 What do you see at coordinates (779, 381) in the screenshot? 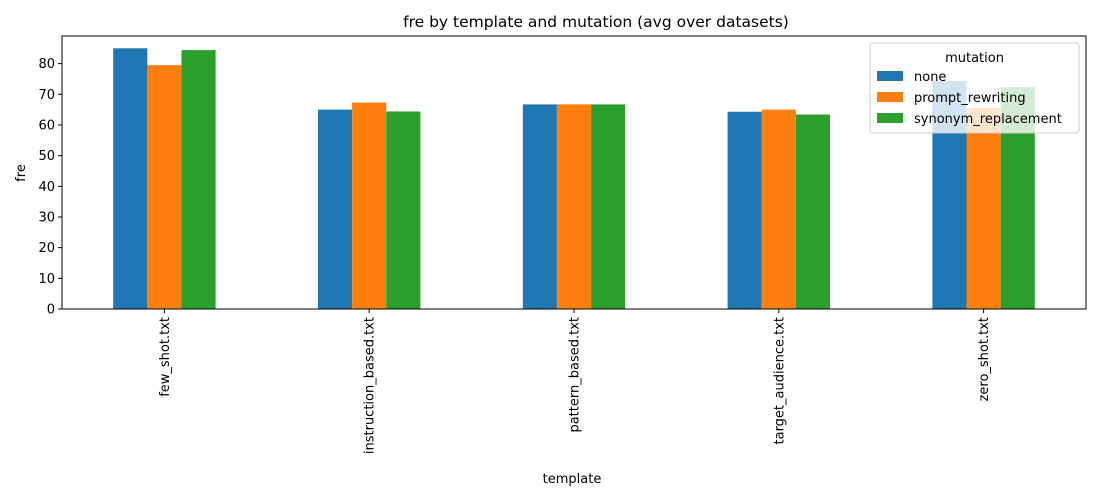
I see `x-tick-label: target_audience.txt` at bounding box center [779, 381].